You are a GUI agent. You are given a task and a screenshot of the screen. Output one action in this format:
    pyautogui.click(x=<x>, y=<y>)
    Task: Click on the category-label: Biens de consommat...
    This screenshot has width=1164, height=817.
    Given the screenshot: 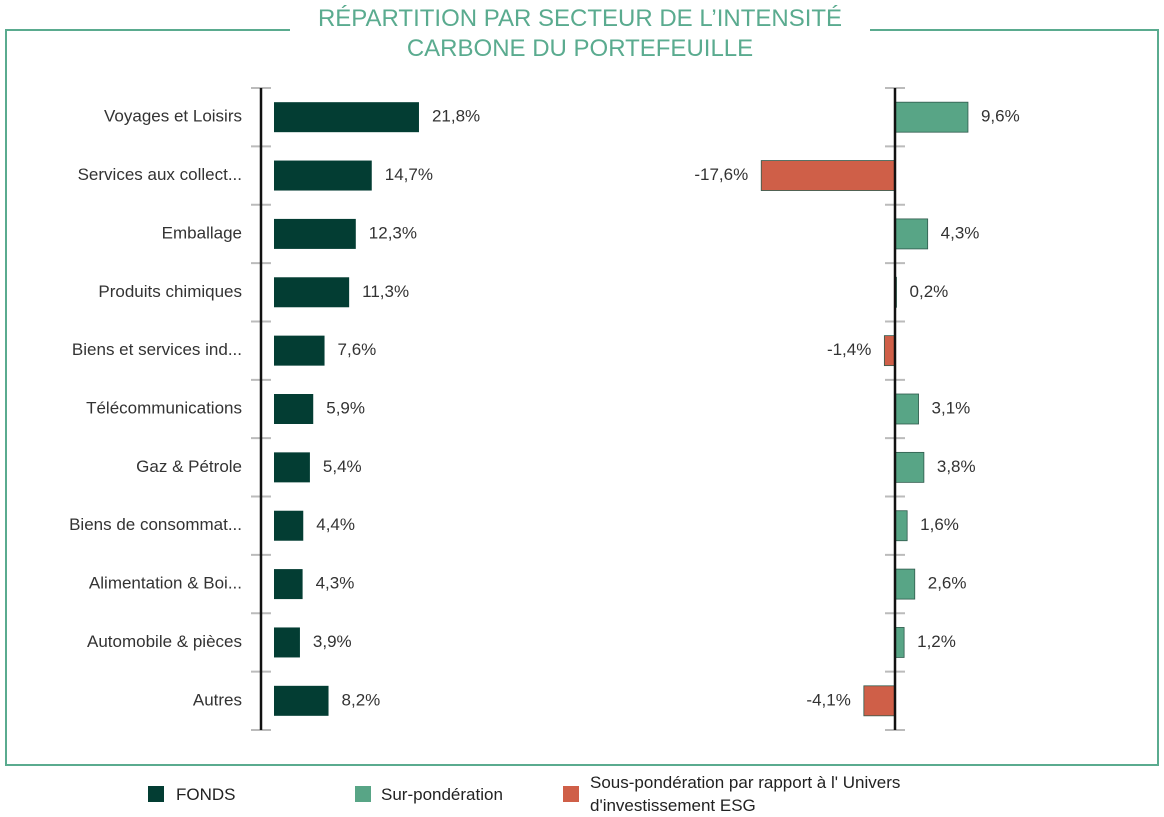 What is the action you would take?
    pyautogui.click(x=155, y=524)
    